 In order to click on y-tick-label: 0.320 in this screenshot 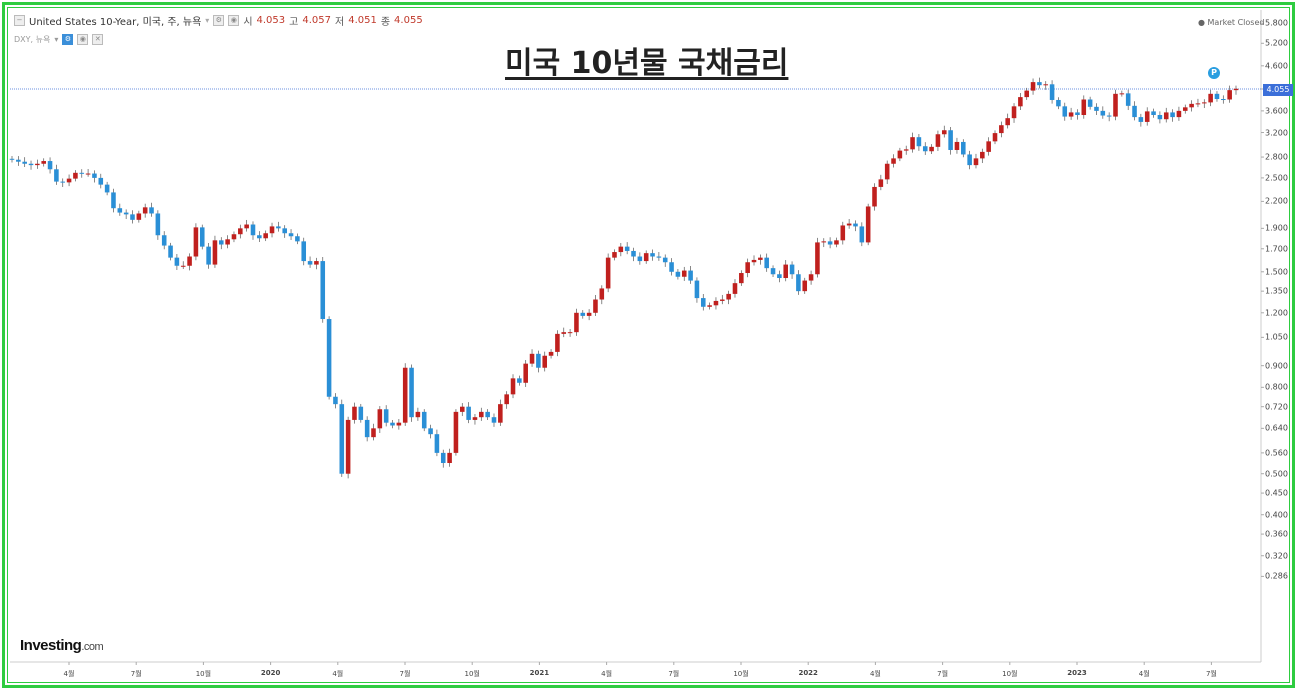, I will do `click(1276, 556)`.